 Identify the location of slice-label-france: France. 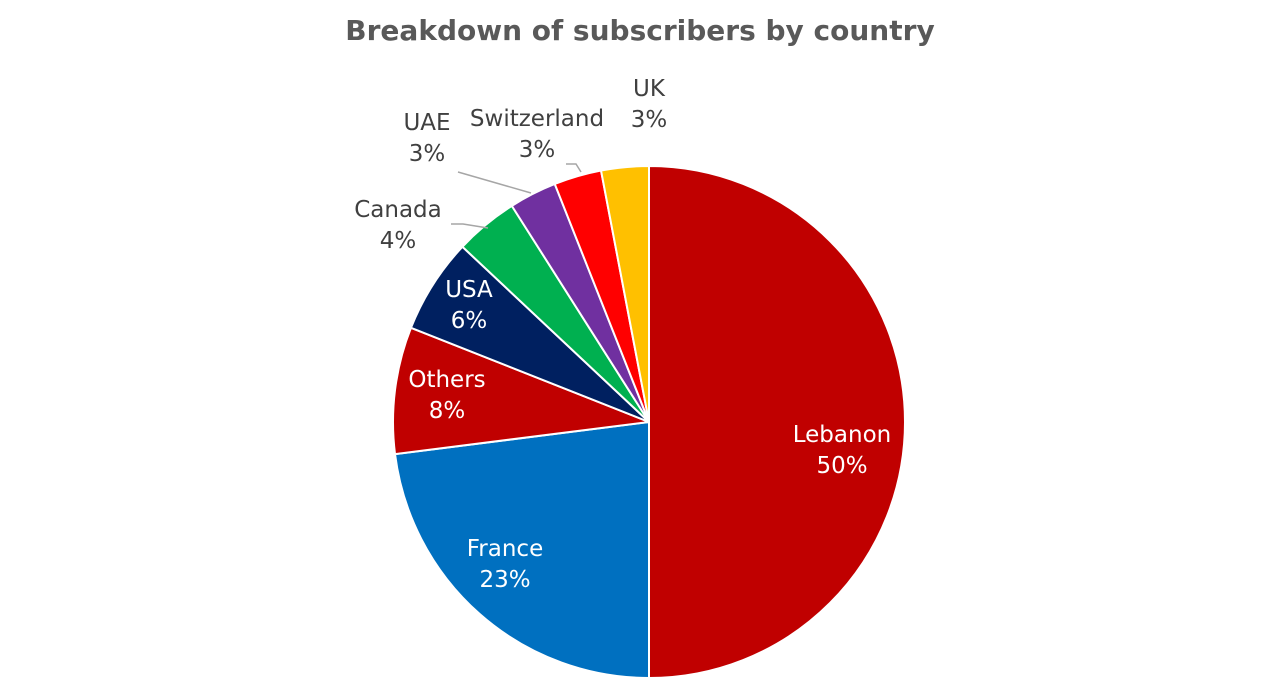
(505, 549).